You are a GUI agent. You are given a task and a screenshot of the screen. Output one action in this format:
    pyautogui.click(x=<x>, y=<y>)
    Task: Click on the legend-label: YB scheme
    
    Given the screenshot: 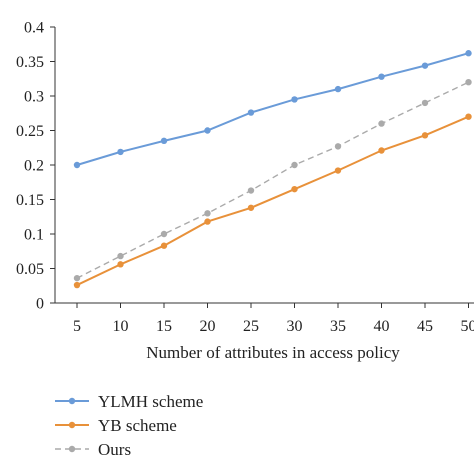 What is the action you would take?
    pyautogui.click(x=137, y=425)
    